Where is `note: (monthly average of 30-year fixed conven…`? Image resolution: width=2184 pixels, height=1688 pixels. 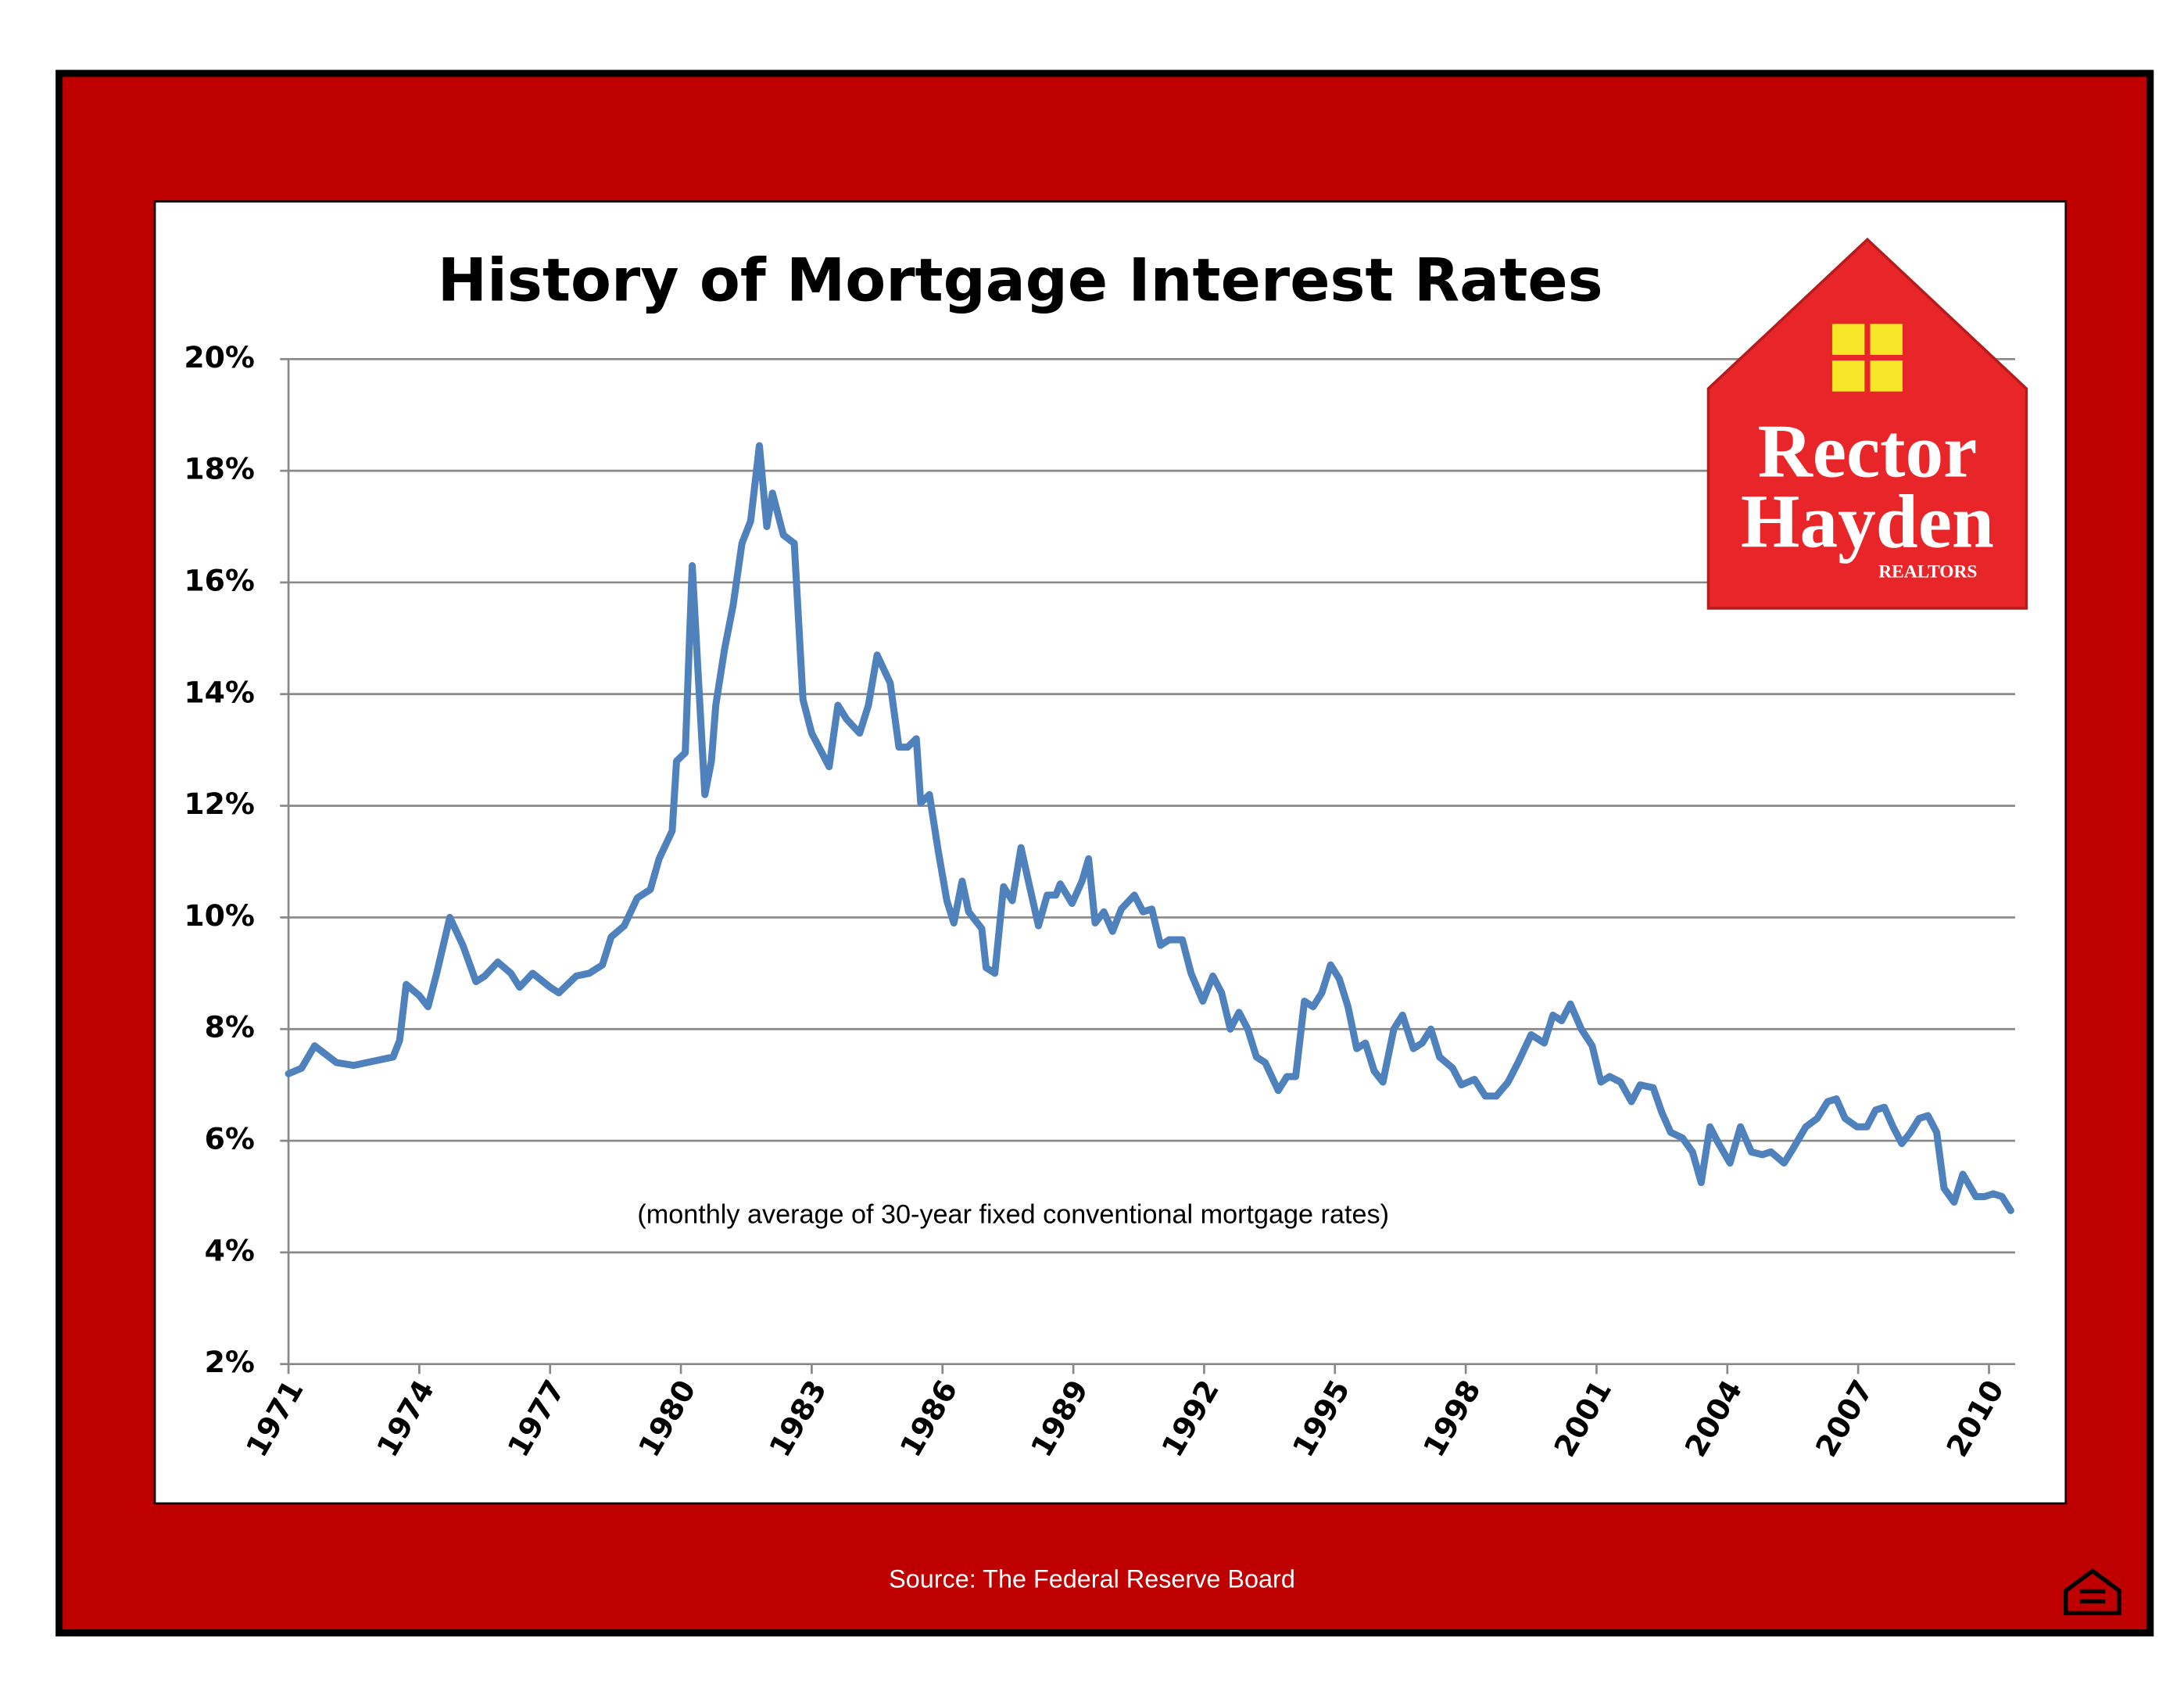
note: (monthly average of 30-year fixed conven… is located at coordinates (1013, 1215).